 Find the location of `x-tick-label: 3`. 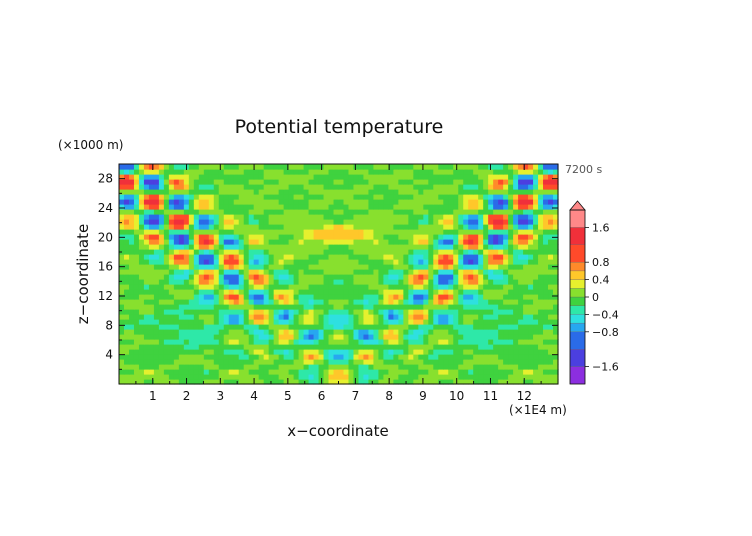

x-tick-label: 3 is located at coordinates (220, 396).